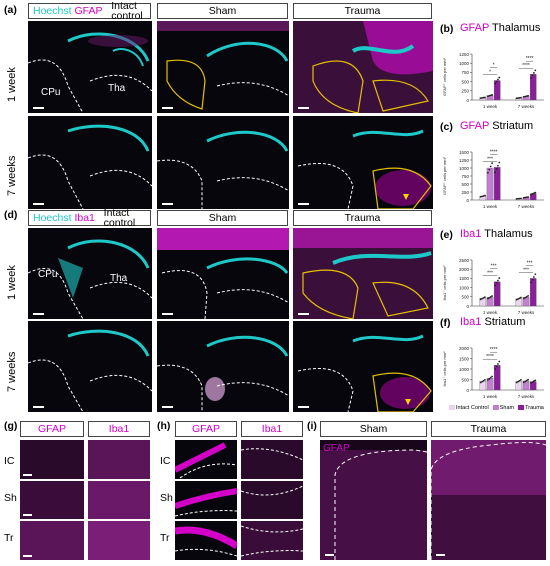 The height and width of the screenshot is (566, 550). What do you see at coordinates (119, 429) in the screenshot?
I see `header-g-iba1: Iba1` at bounding box center [119, 429].